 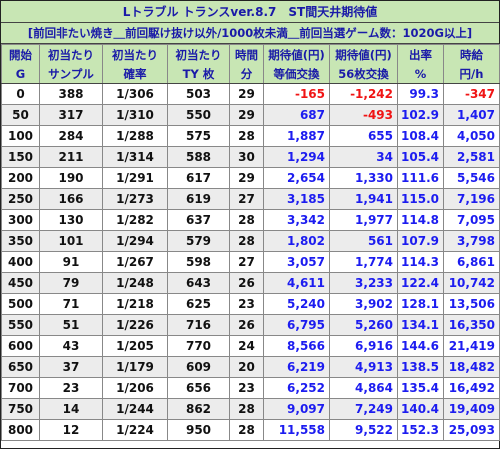 I want to click on cell-hourly: 1,407, so click(x=471, y=115).